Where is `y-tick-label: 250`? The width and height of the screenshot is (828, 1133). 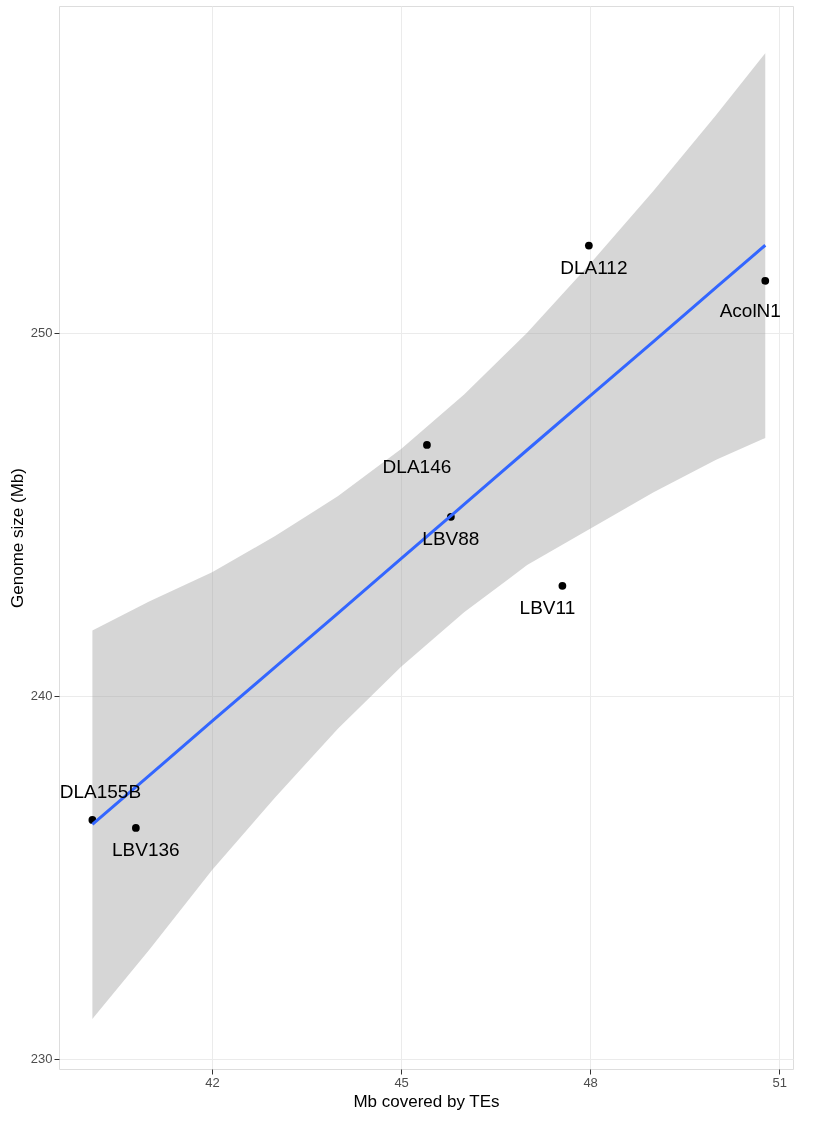
y-tick-label: 250 is located at coordinates (41, 333).